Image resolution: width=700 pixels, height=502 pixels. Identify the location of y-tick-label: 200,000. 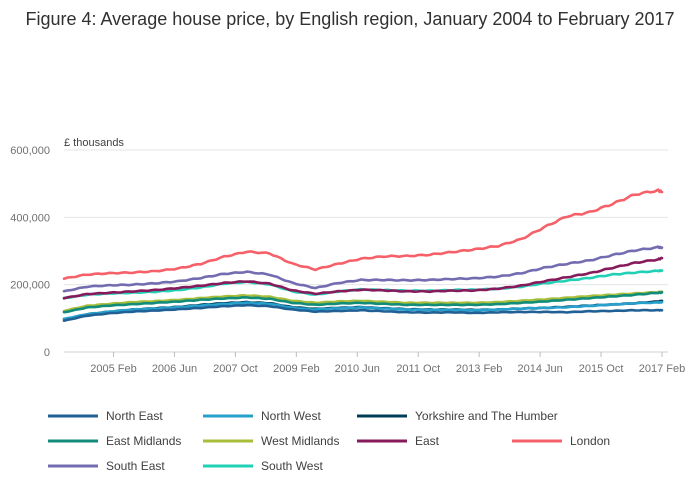
(30, 286).